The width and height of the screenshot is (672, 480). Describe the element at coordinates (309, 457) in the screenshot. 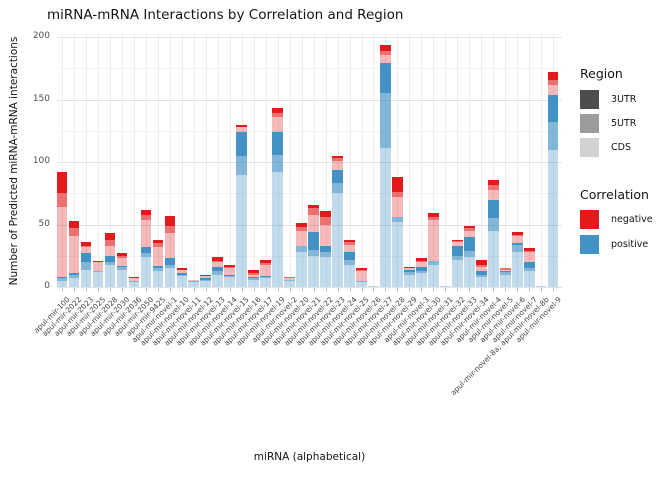

I see `x-axis-label: miRNA (alphabetical)` at that location.